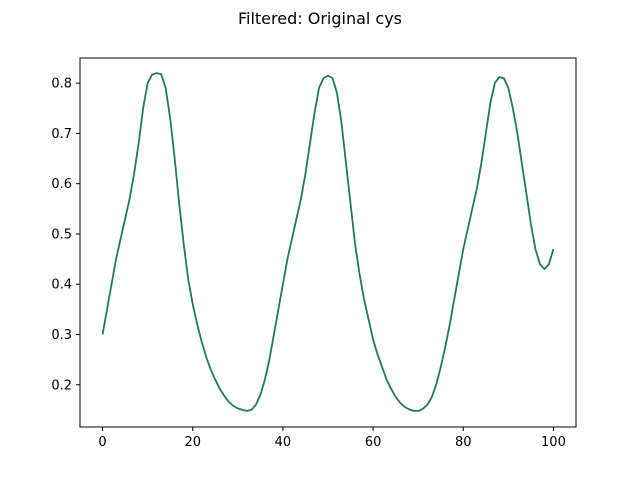  What do you see at coordinates (61, 385) in the screenshot?
I see `y-tick-label: 0.2` at bounding box center [61, 385].